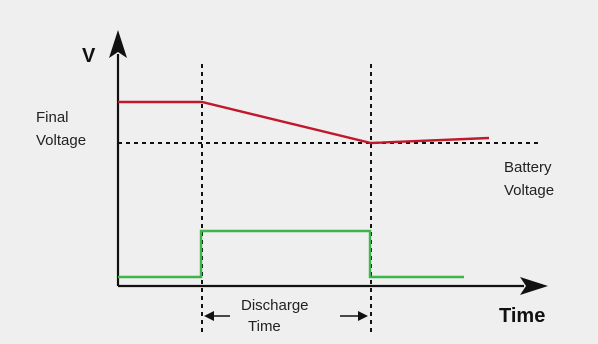 The height and width of the screenshot is (344, 598). What do you see at coordinates (61, 140) in the screenshot?
I see `final-voltage-label-line2: Voltage` at bounding box center [61, 140].